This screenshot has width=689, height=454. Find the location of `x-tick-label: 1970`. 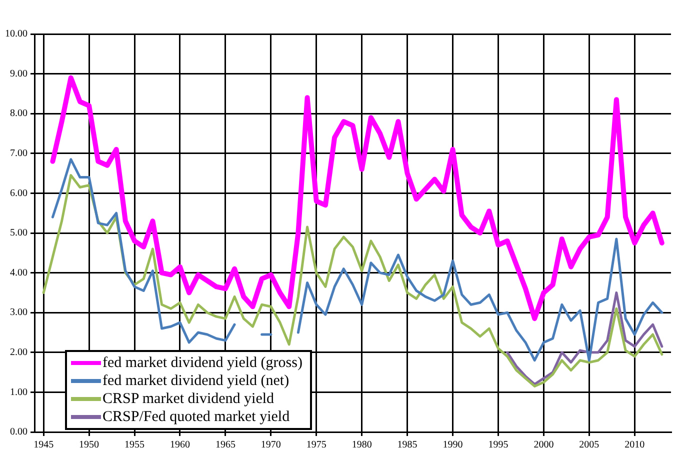

x-tick-label: 1970 is located at coordinates (270, 445).